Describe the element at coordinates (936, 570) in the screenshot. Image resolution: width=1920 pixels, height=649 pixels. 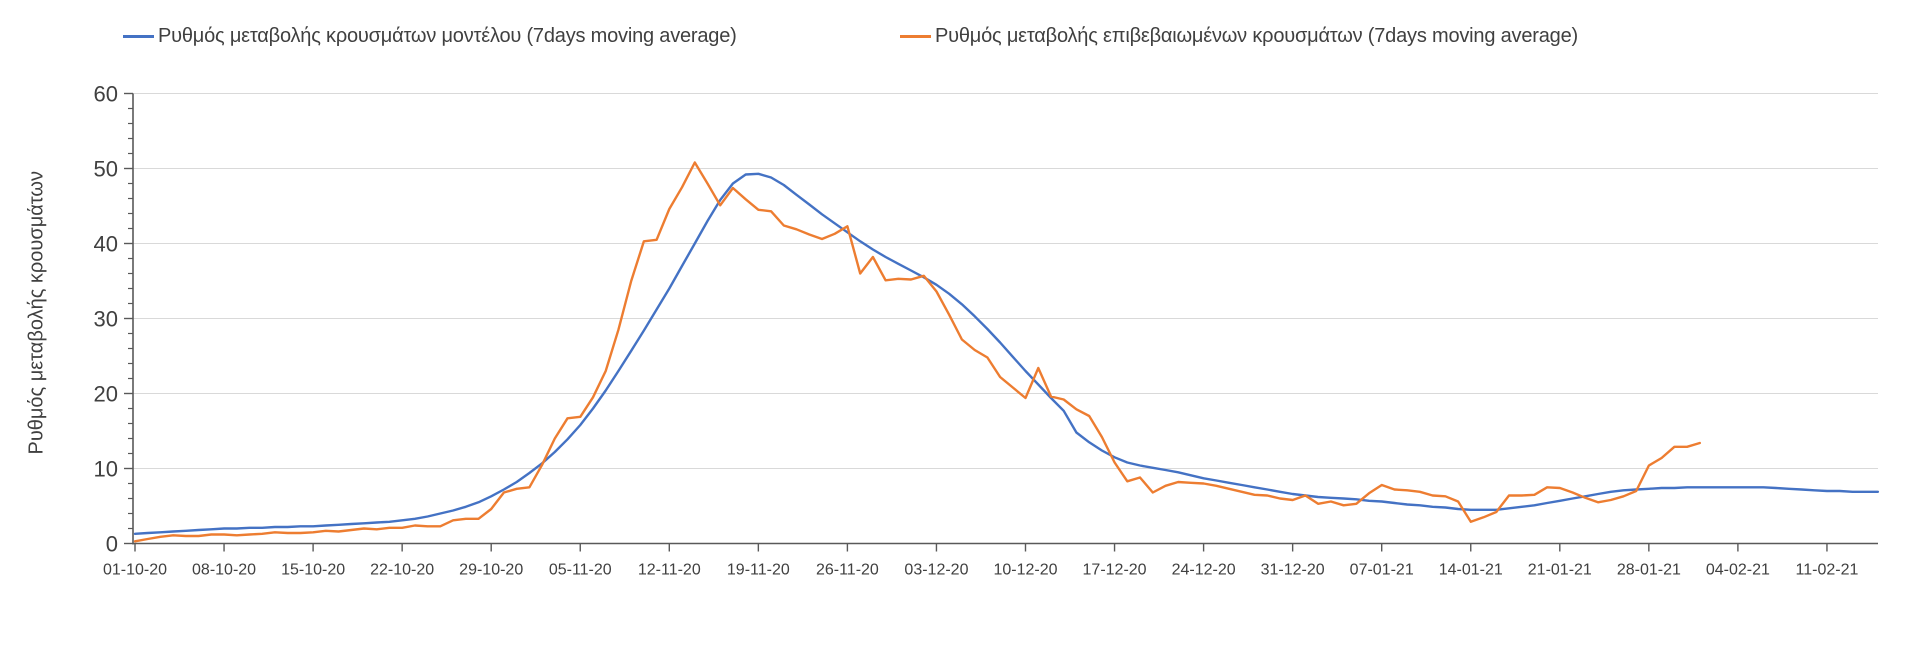
I see `x-tick-label: 03-12-20` at that location.